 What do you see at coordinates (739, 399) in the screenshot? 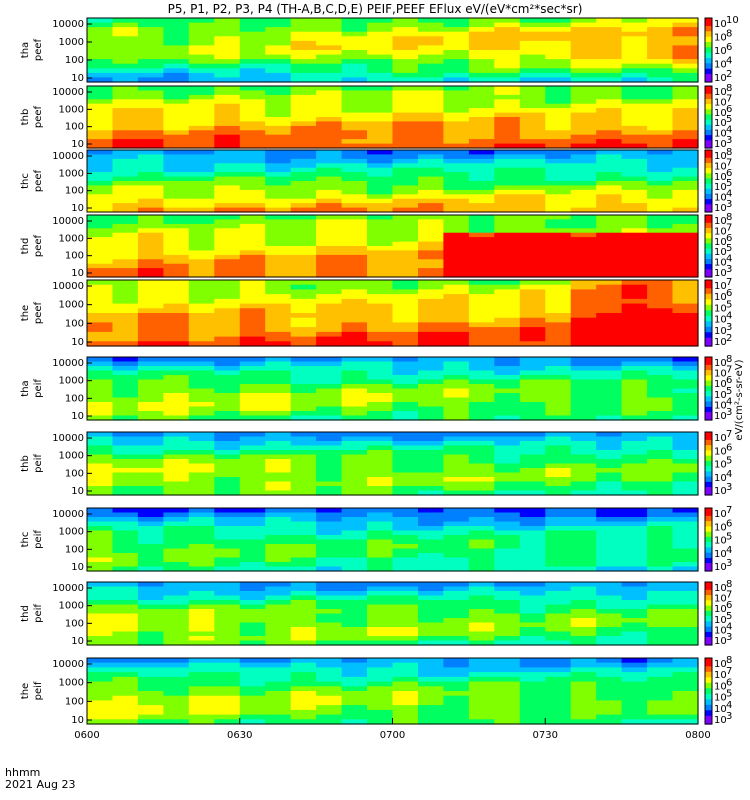
I see `colorbar-unit-label: eV/(cm²-s-sr-eV)` at bounding box center [739, 399].